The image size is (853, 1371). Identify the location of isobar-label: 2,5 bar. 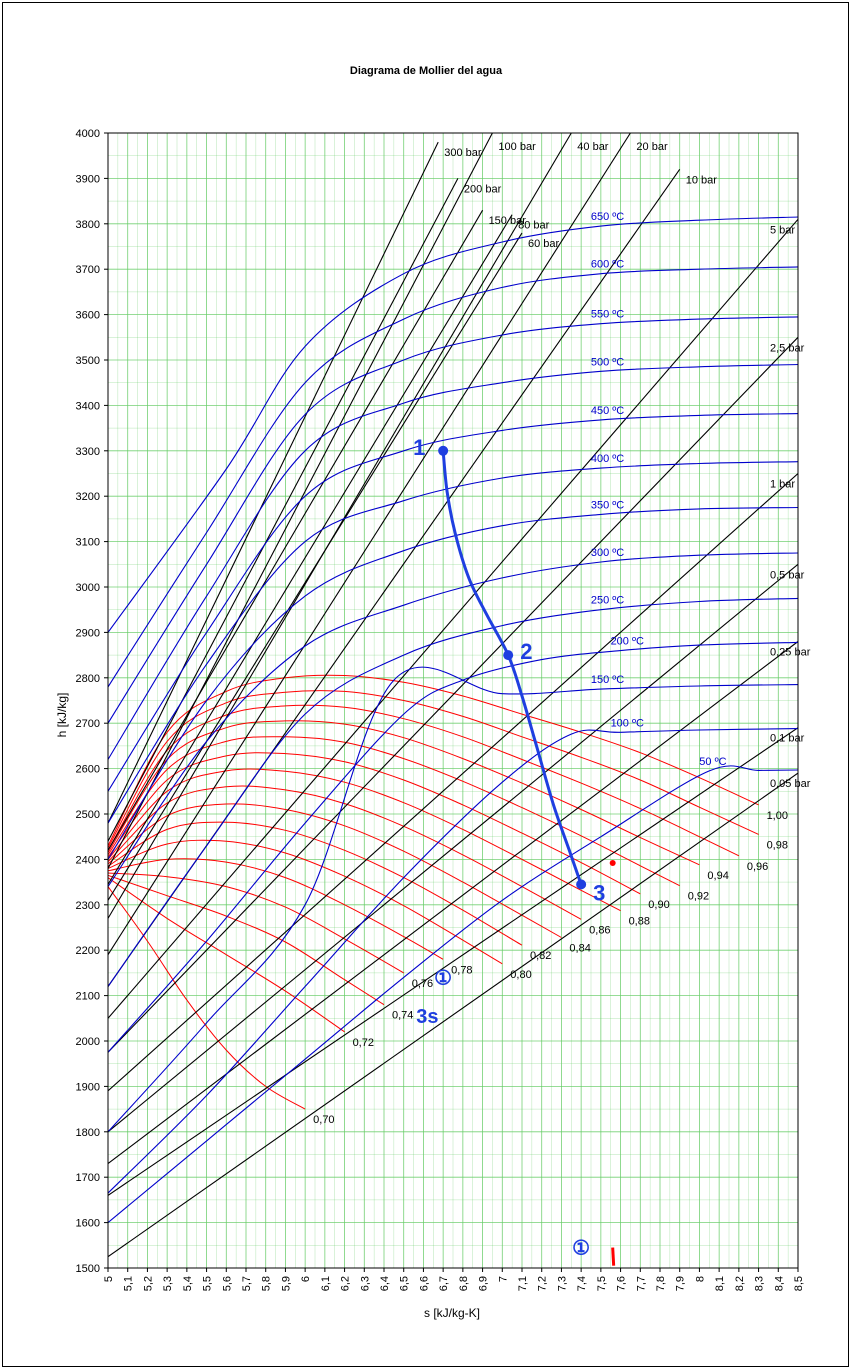
(787, 348).